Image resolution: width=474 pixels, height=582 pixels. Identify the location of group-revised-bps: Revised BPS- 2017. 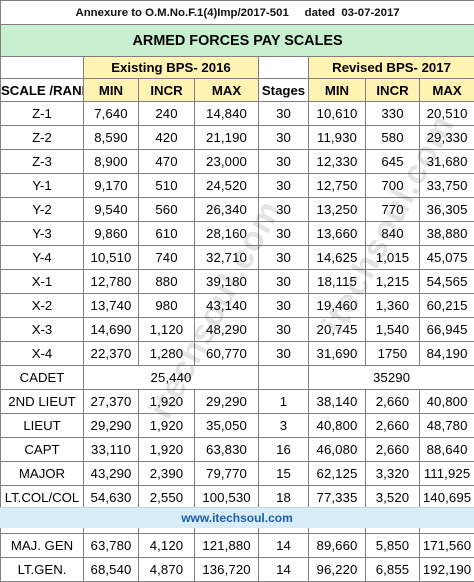
(391, 68).